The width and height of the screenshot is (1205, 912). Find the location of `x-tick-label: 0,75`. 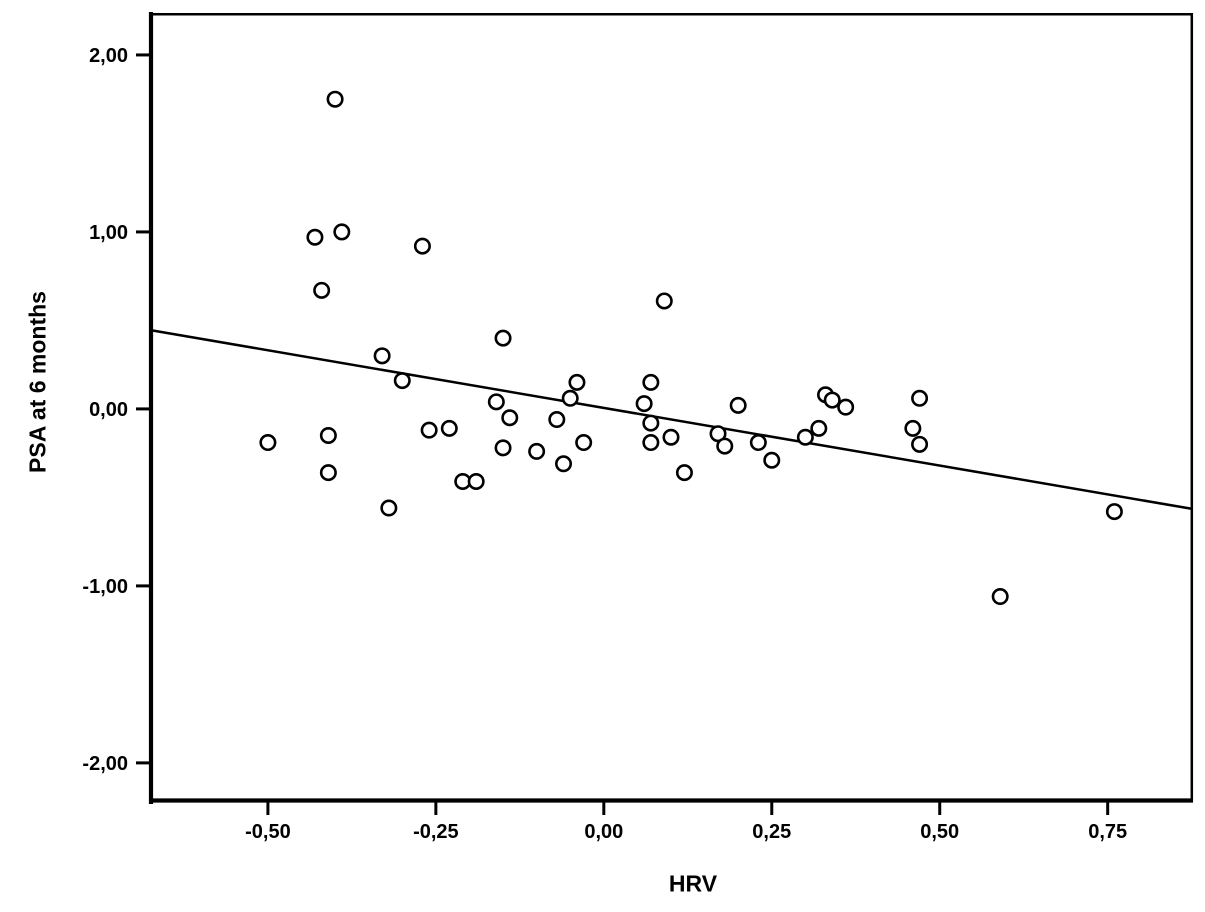

x-tick-label: 0,75 is located at coordinates (1107, 832).